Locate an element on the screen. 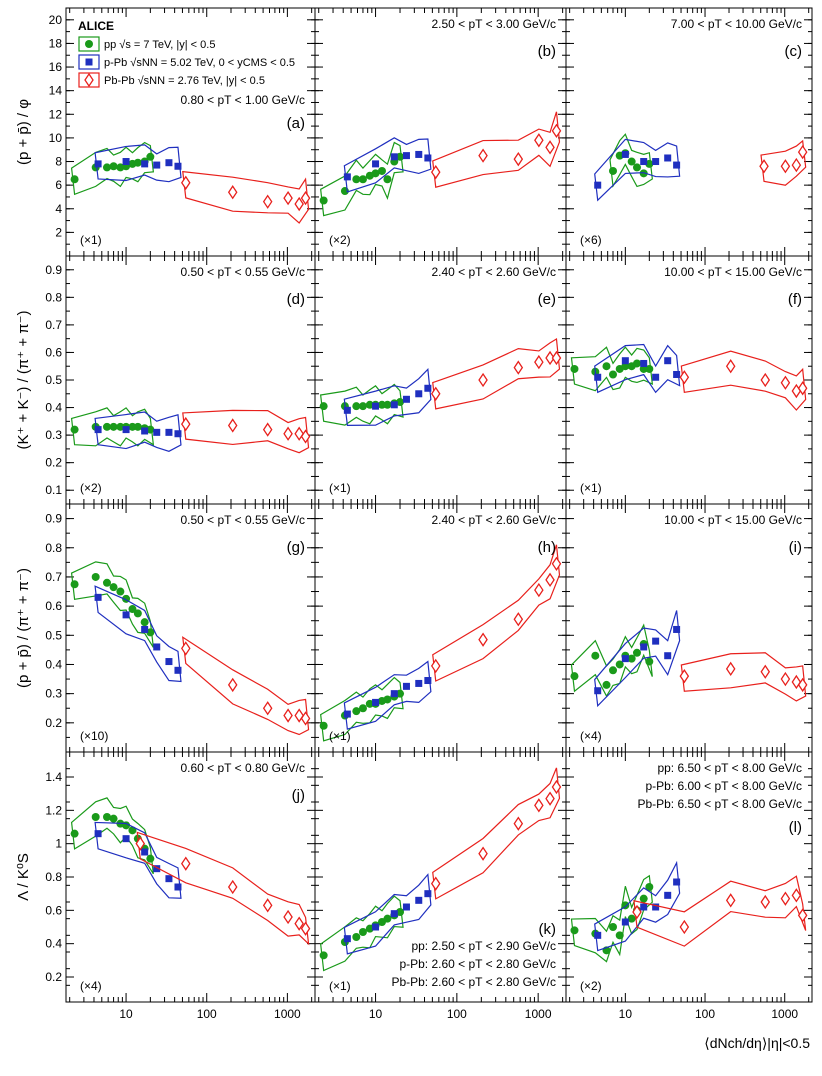 Image resolution: width=822 pixels, height=1076 pixels. pt-range-label: Pb-Pb: 2.60 < pT < 2.80 GeV/c is located at coordinates (473, 982).